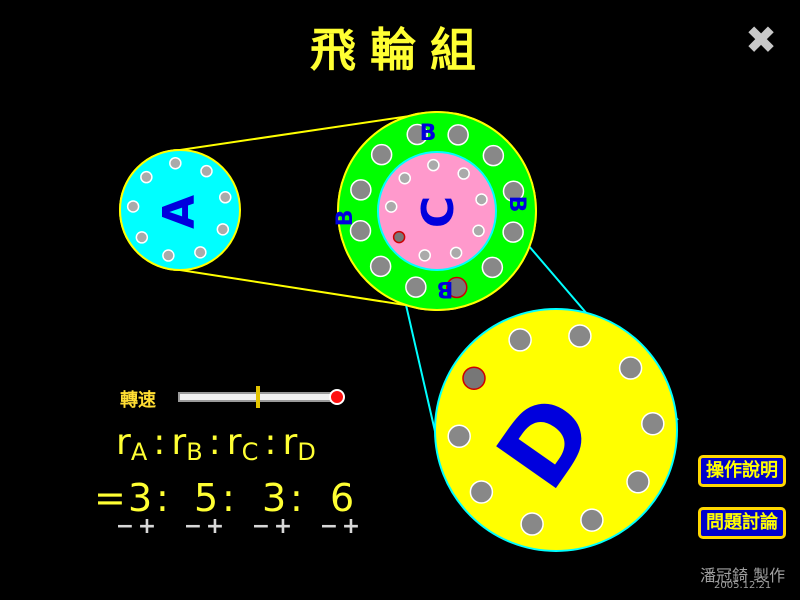  Describe the element at coordinates (428, 133) in the screenshot. I see `wheel-b-label-top: B` at that location.